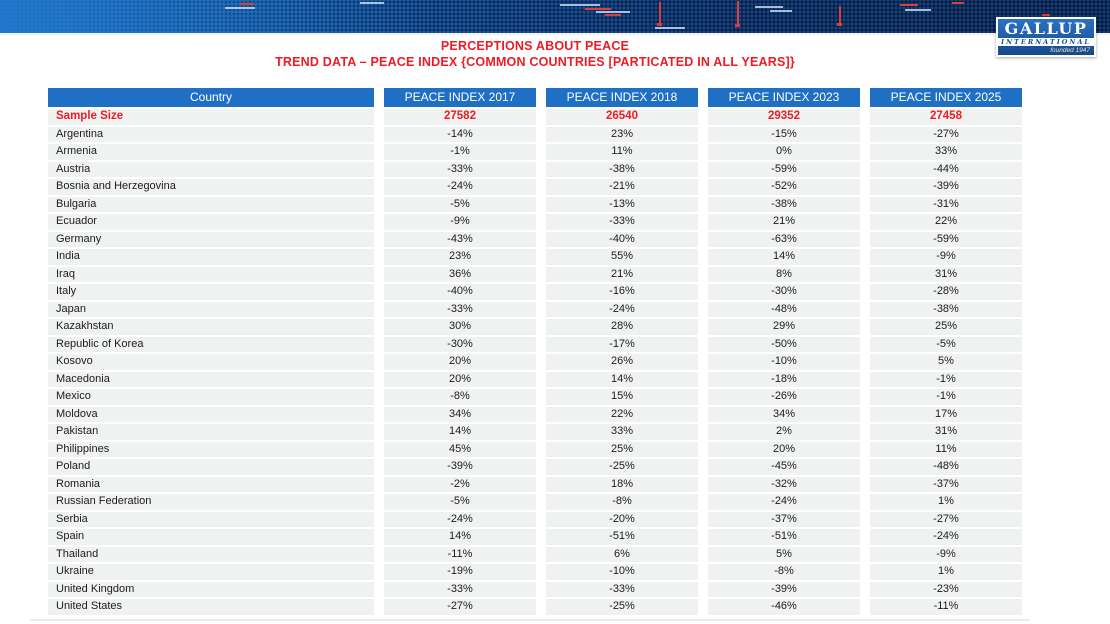  I want to click on country-cell: Mexico, so click(211, 397).